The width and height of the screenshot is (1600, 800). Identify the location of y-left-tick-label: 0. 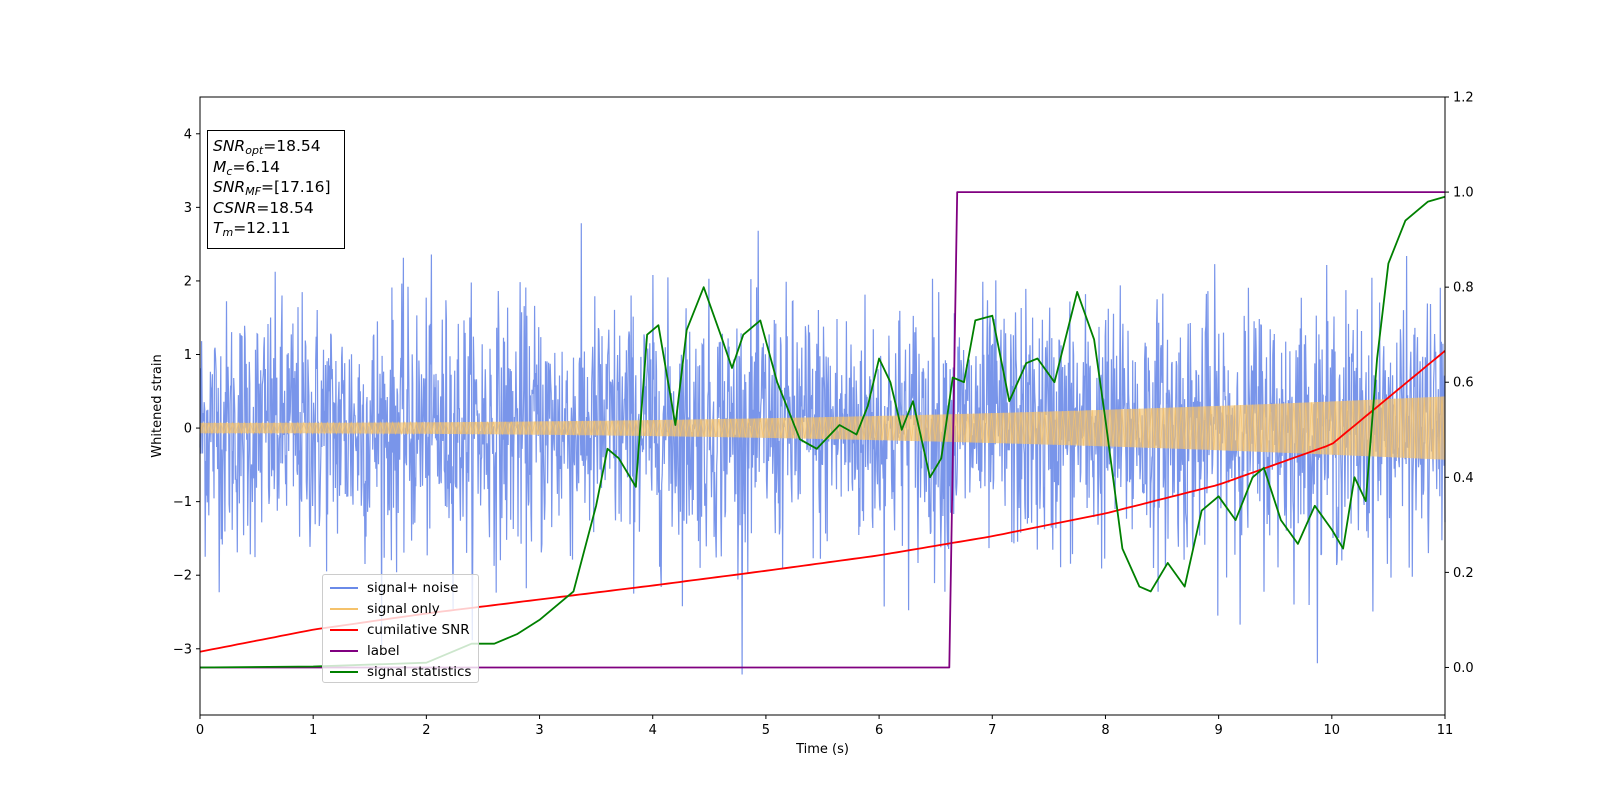
(188, 429).